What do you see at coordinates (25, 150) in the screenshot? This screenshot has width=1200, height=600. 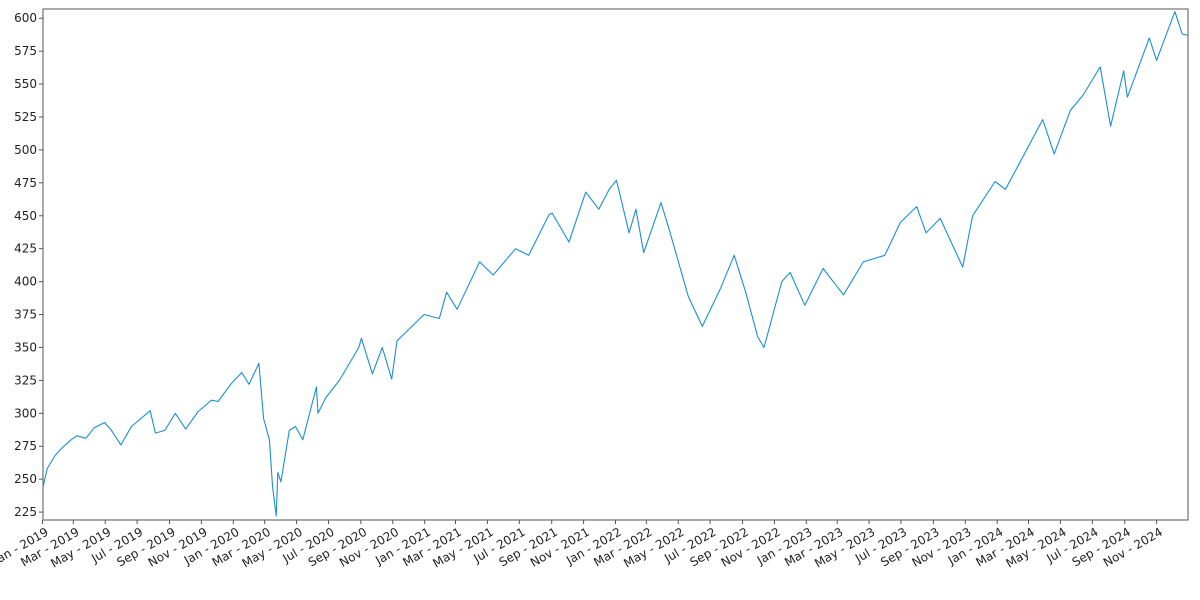 I see `y-tick-label: 500` at bounding box center [25, 150].